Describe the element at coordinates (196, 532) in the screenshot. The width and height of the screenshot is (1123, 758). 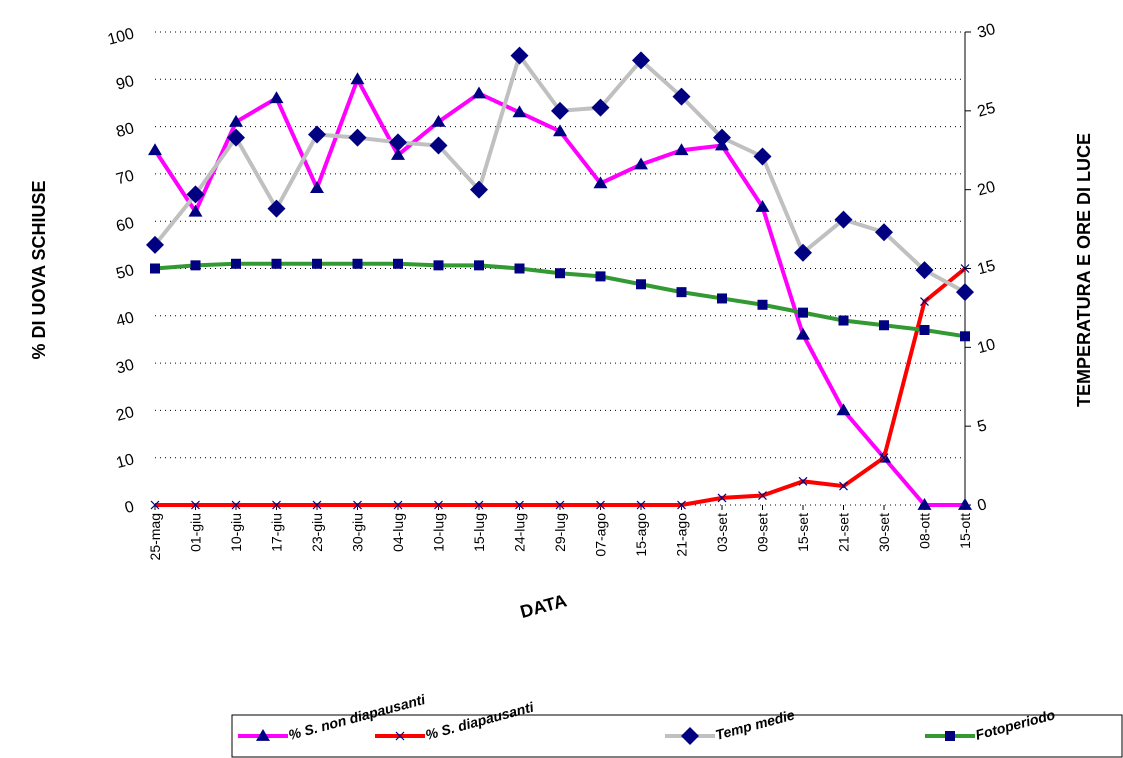
I see `x-tick-label: 01-giu` at that location.